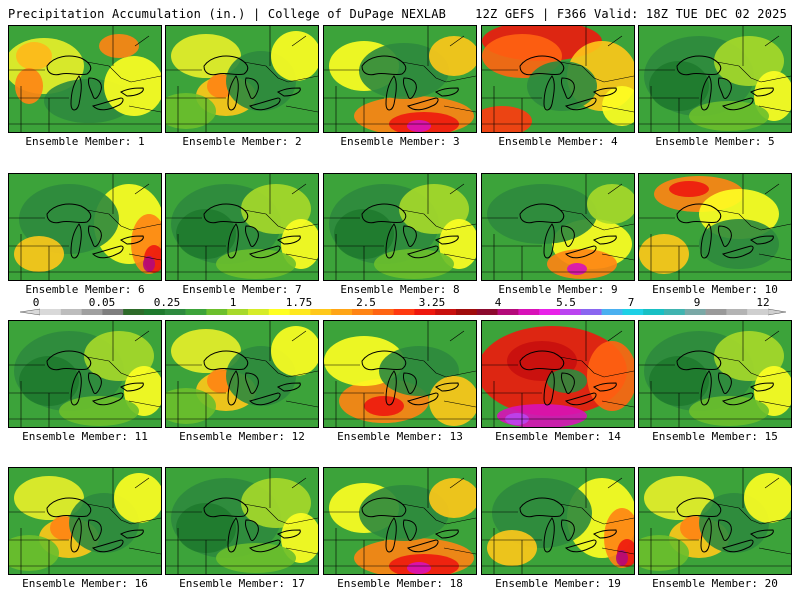 The height and width of the screenshot is (600, 800). What do you see at coordinates (167, 302) in the screenshot?
I see `colorbar-tick-label: 0.25` at bounding box center [167, 302].